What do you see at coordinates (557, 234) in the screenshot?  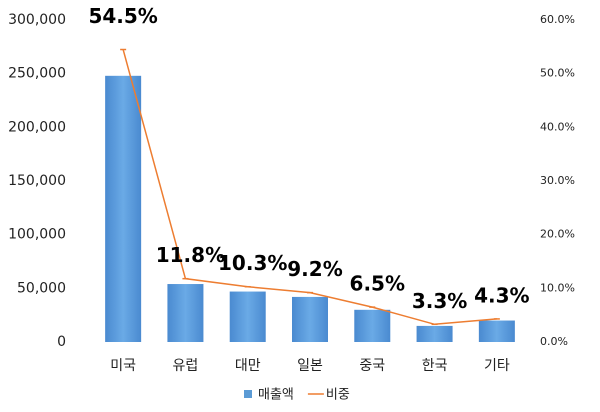 I see `tick-label: 20.0%` at bounding box center [557, 234].